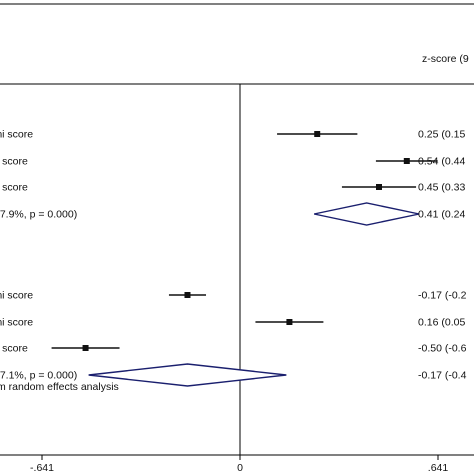 This screenshot has width=474, height=474. What do you see at coordinates (232, 162) in the screenshot?
I see `study-row: x score 0.54 (0.44` at bounding box center [232, 162].